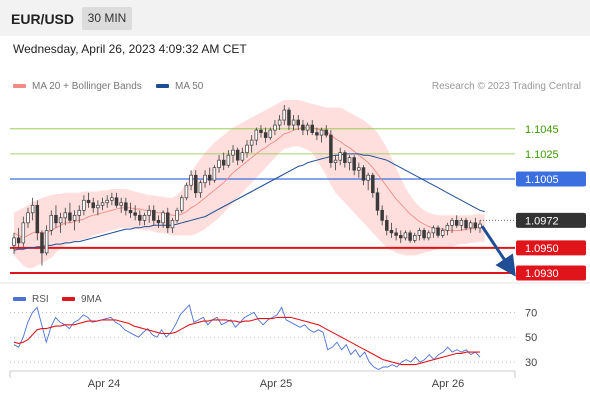  What do you see at coordinates (87, 86) in the screenshot?
I see `legend-ma20-label: MA 20 + Bollinger Bands` at bounding box center [87, 86].